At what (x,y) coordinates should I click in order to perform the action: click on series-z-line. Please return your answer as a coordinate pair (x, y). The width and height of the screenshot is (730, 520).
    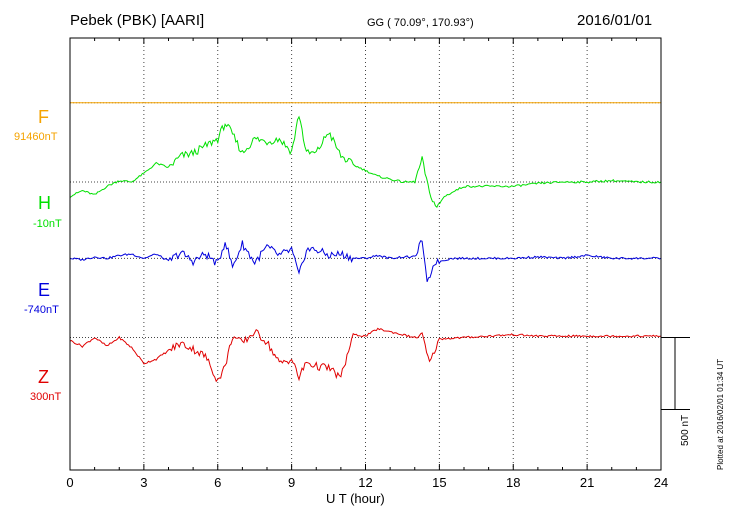
    Looking at the image, I should click on (365, 355).